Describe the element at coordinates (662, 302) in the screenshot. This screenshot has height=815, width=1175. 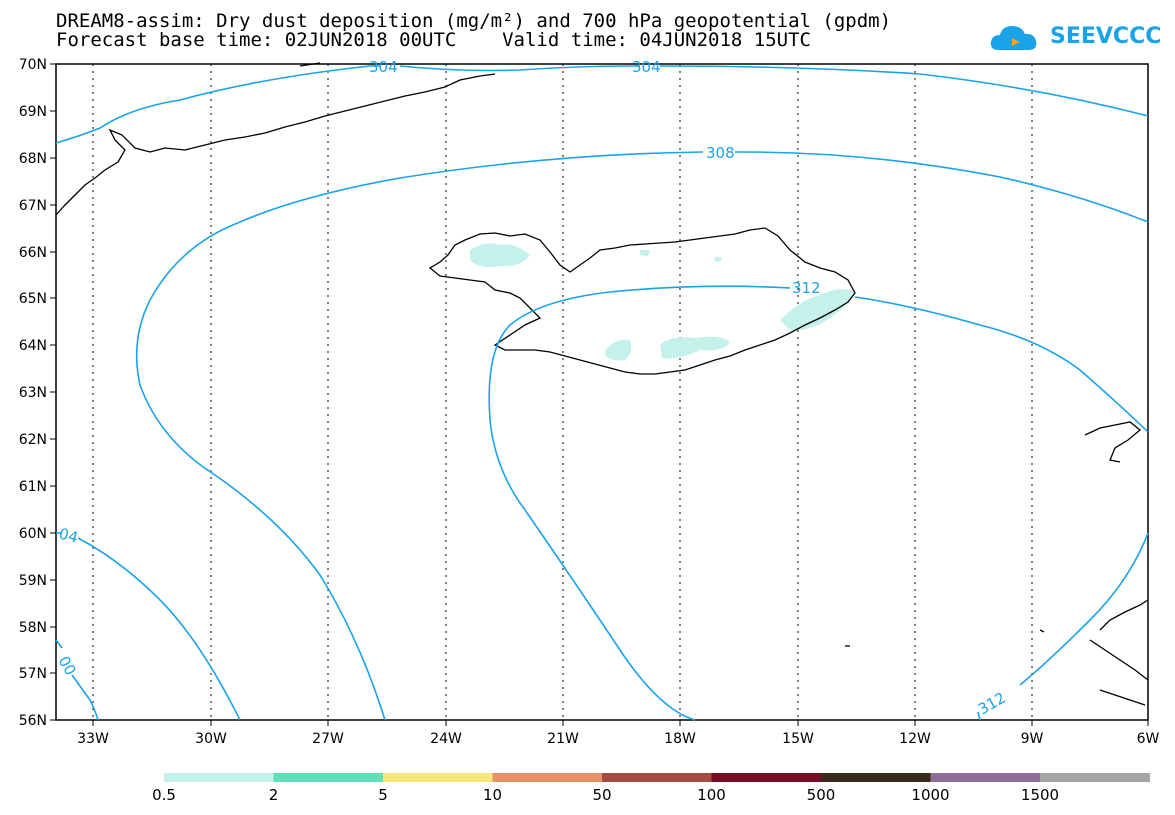
I see `dust-deposition-areas` at that location.